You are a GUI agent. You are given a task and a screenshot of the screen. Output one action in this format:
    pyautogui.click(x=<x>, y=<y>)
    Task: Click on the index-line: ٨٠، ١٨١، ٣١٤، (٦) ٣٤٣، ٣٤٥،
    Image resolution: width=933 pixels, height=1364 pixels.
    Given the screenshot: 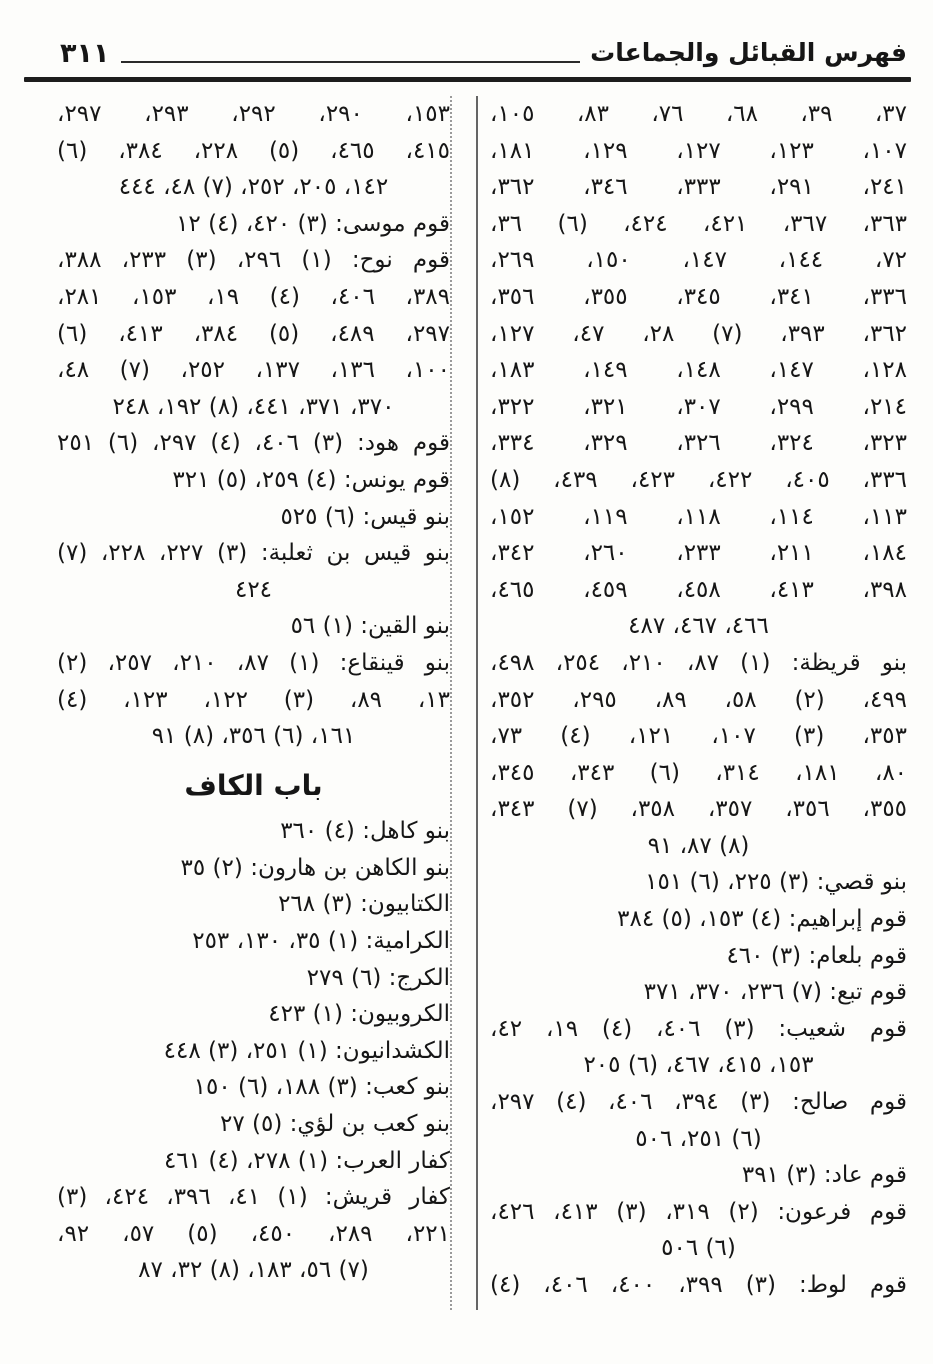 What is the action you would take?
    pyautogui.click(x=699, y=772)
    